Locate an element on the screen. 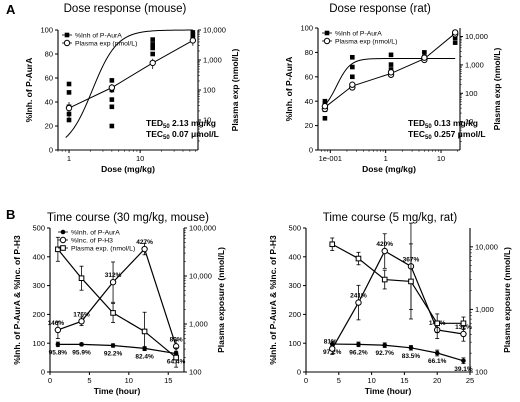  data-label: 83.5% is located at coordinates (411, 356).